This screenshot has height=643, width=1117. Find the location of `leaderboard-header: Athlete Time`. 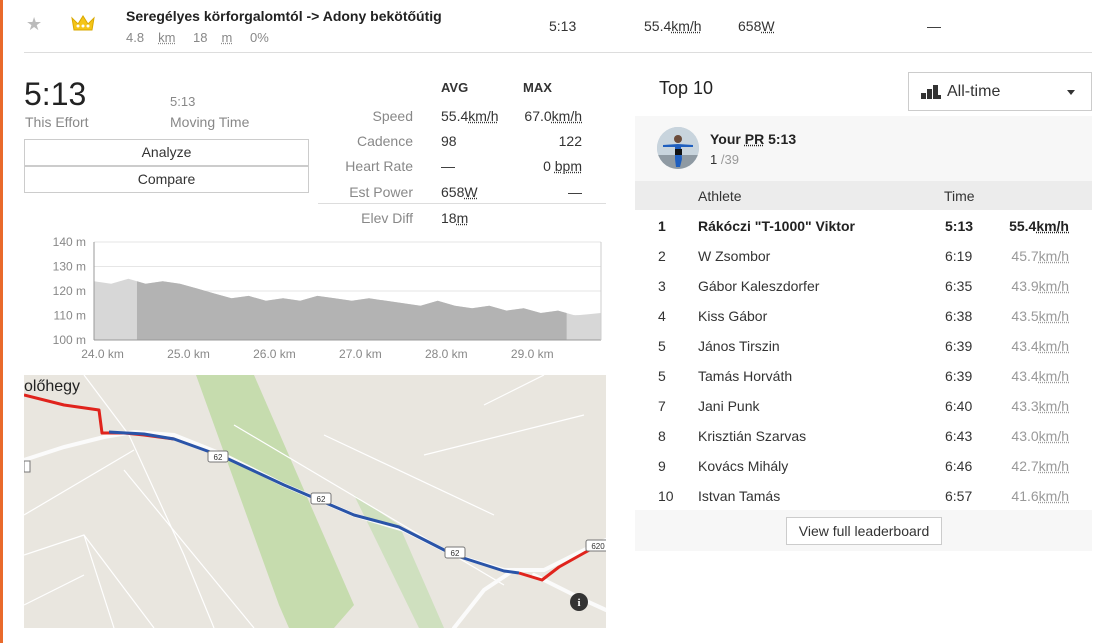

leaderboard-header: Athlete Time is located at coordinates (863, 195).